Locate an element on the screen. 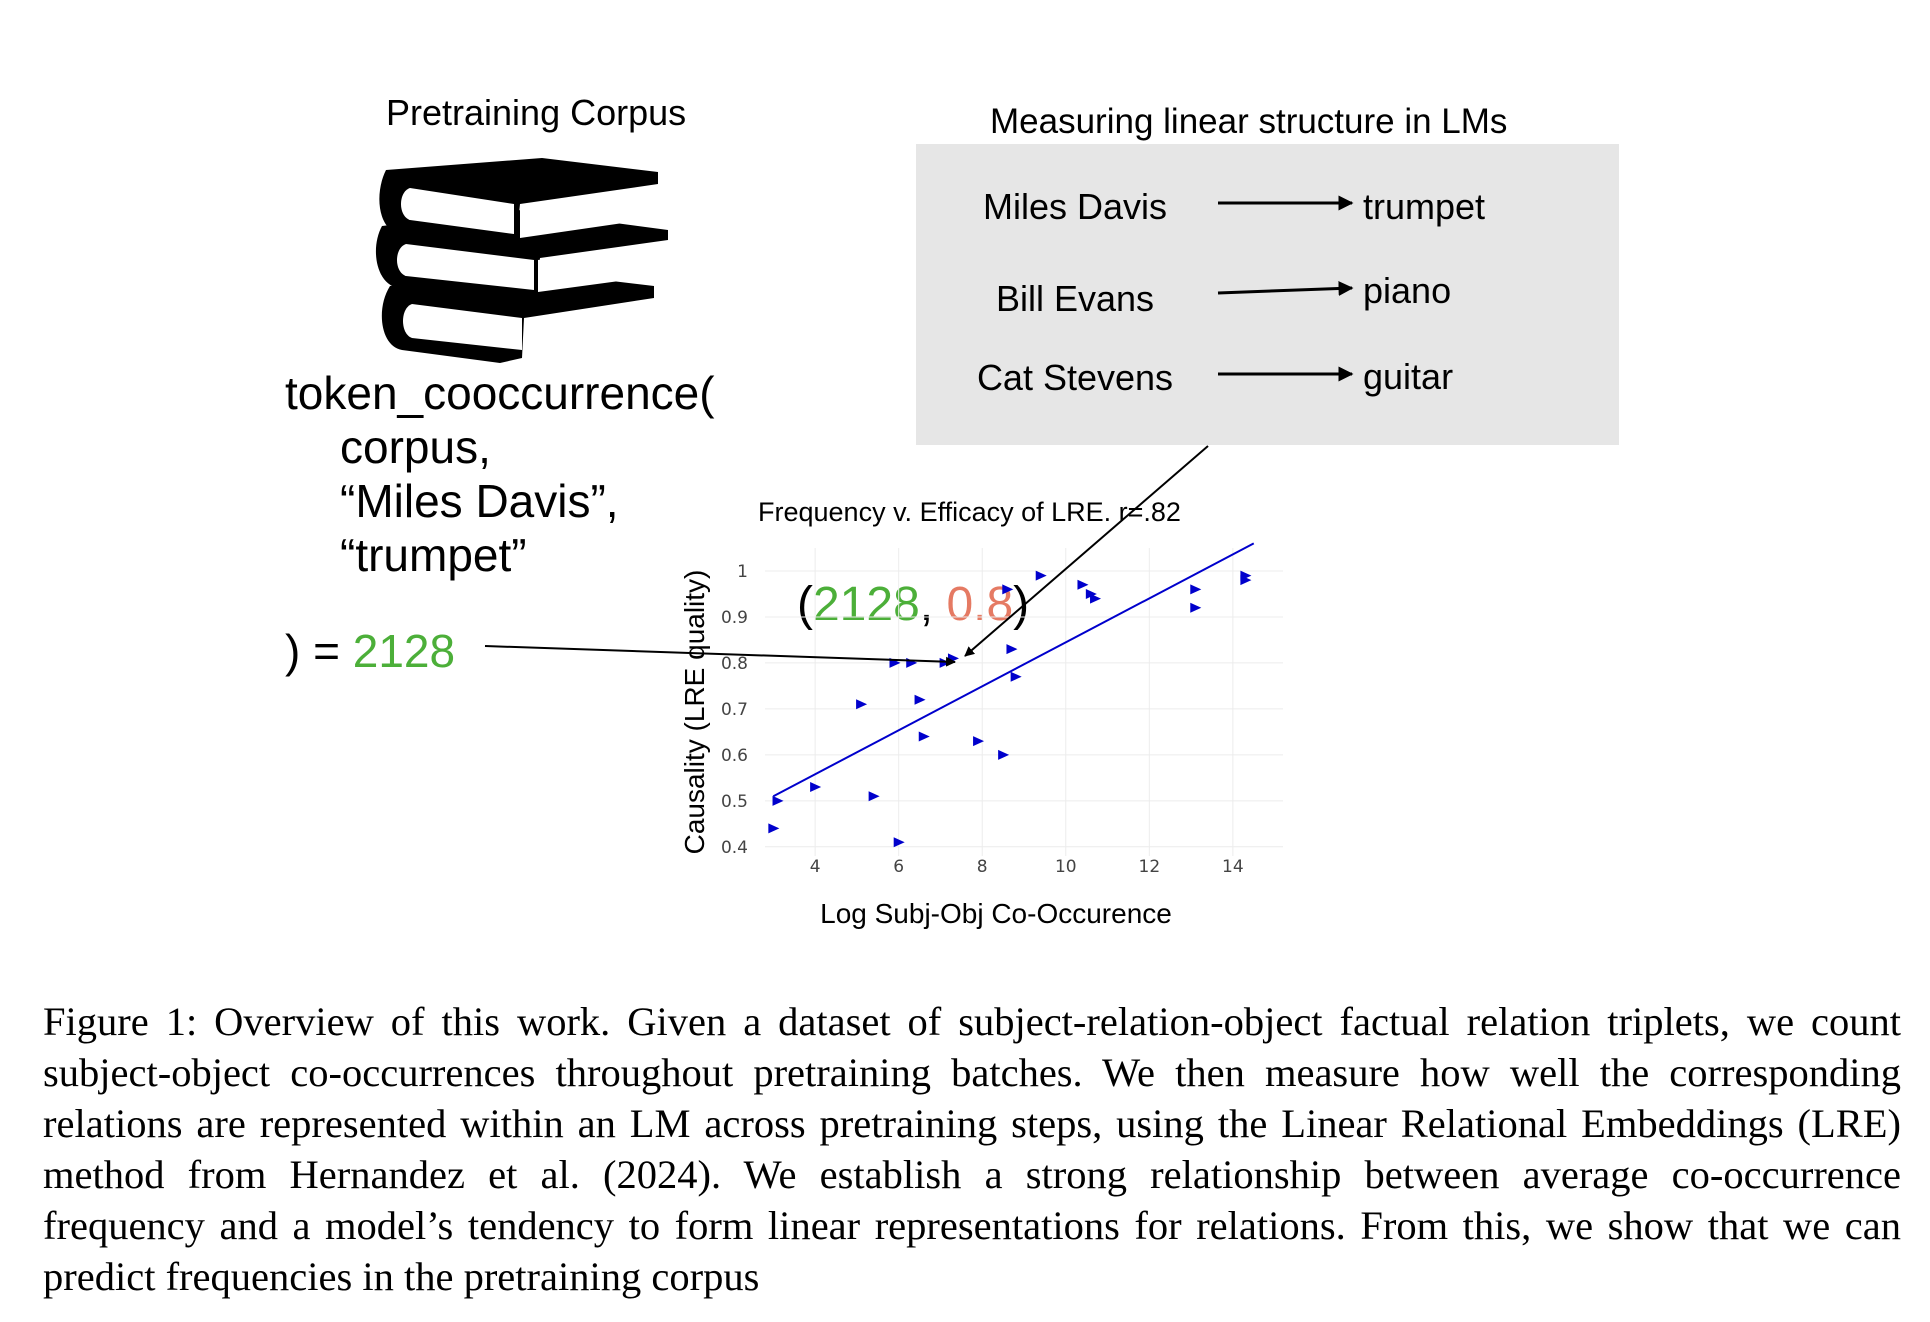 This screenshot has height=1322, width=1930. result-value: 2128 is located at coordinates (404, 651).